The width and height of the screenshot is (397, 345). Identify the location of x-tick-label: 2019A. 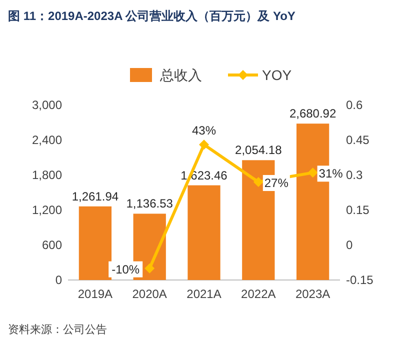
(95, 294).